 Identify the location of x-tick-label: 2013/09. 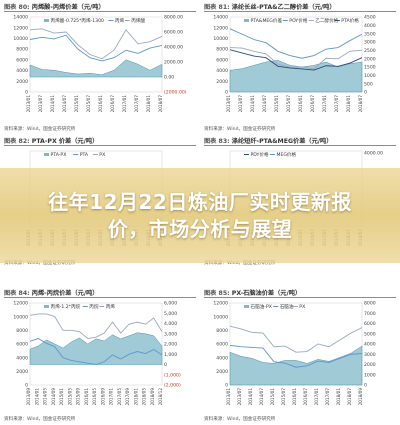
(28, 397).